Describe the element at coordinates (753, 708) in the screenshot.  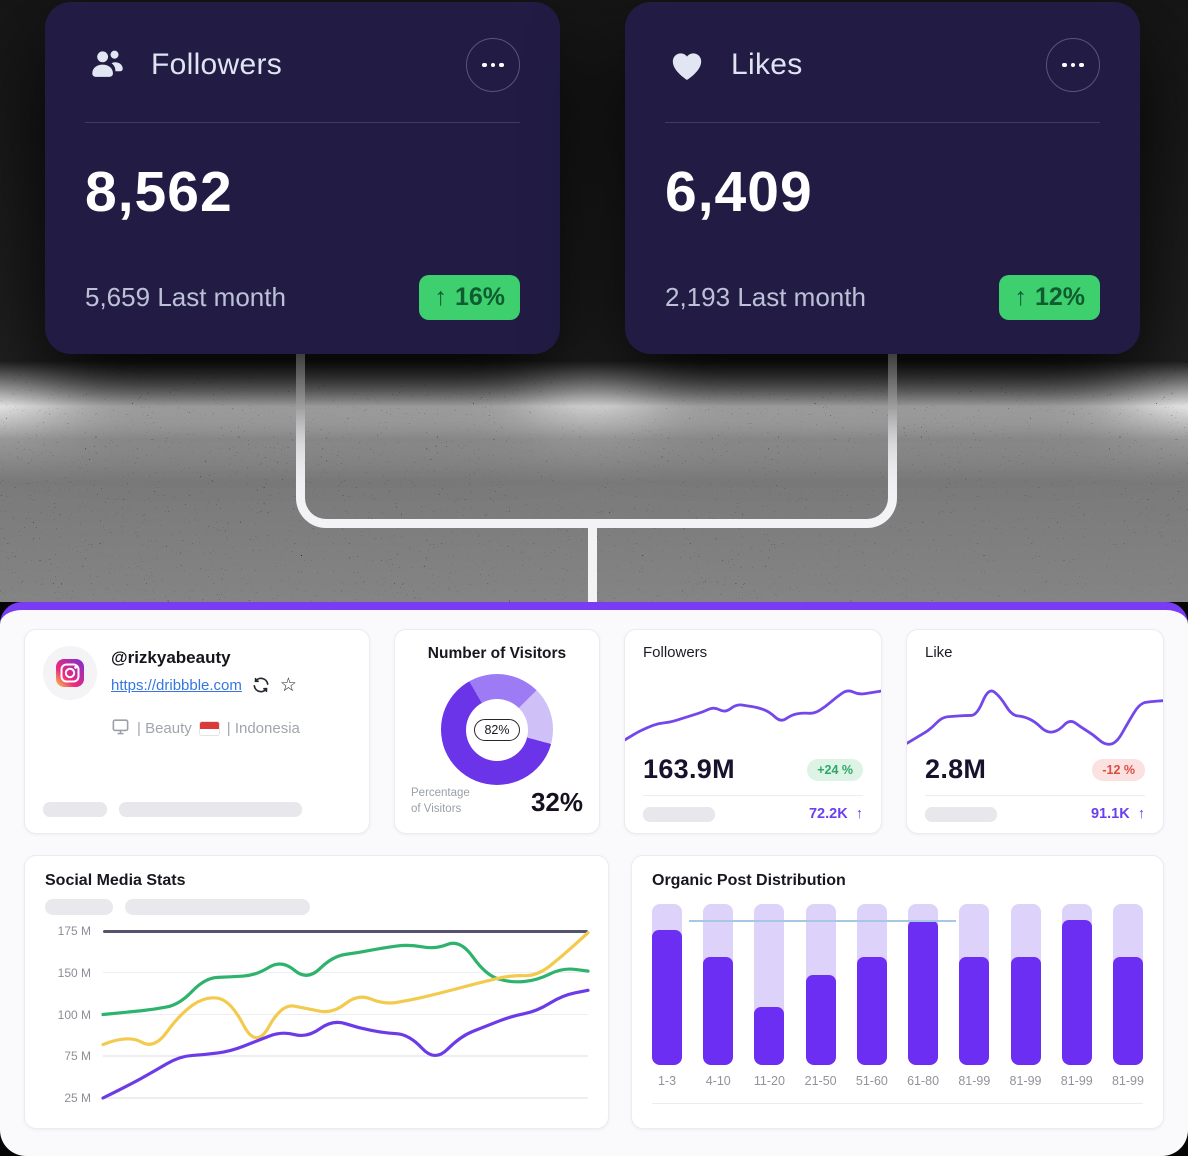
I see `followers-sparkline` at that location.